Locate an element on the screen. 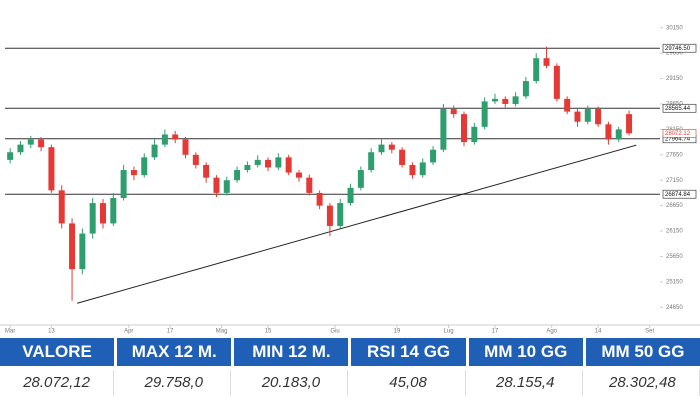 The width and height of the screenshot is (700, 400). y-tick-label: 25150 is located at coordinates (674, 282).